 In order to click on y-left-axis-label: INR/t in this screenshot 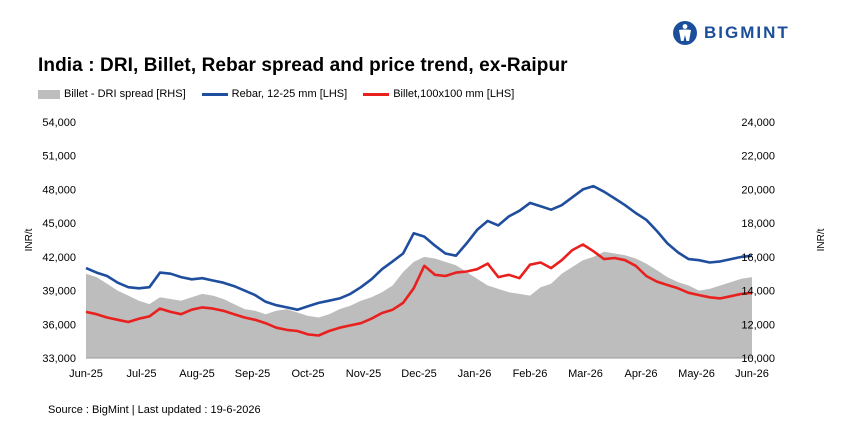, I will do `click(29, 239)`.